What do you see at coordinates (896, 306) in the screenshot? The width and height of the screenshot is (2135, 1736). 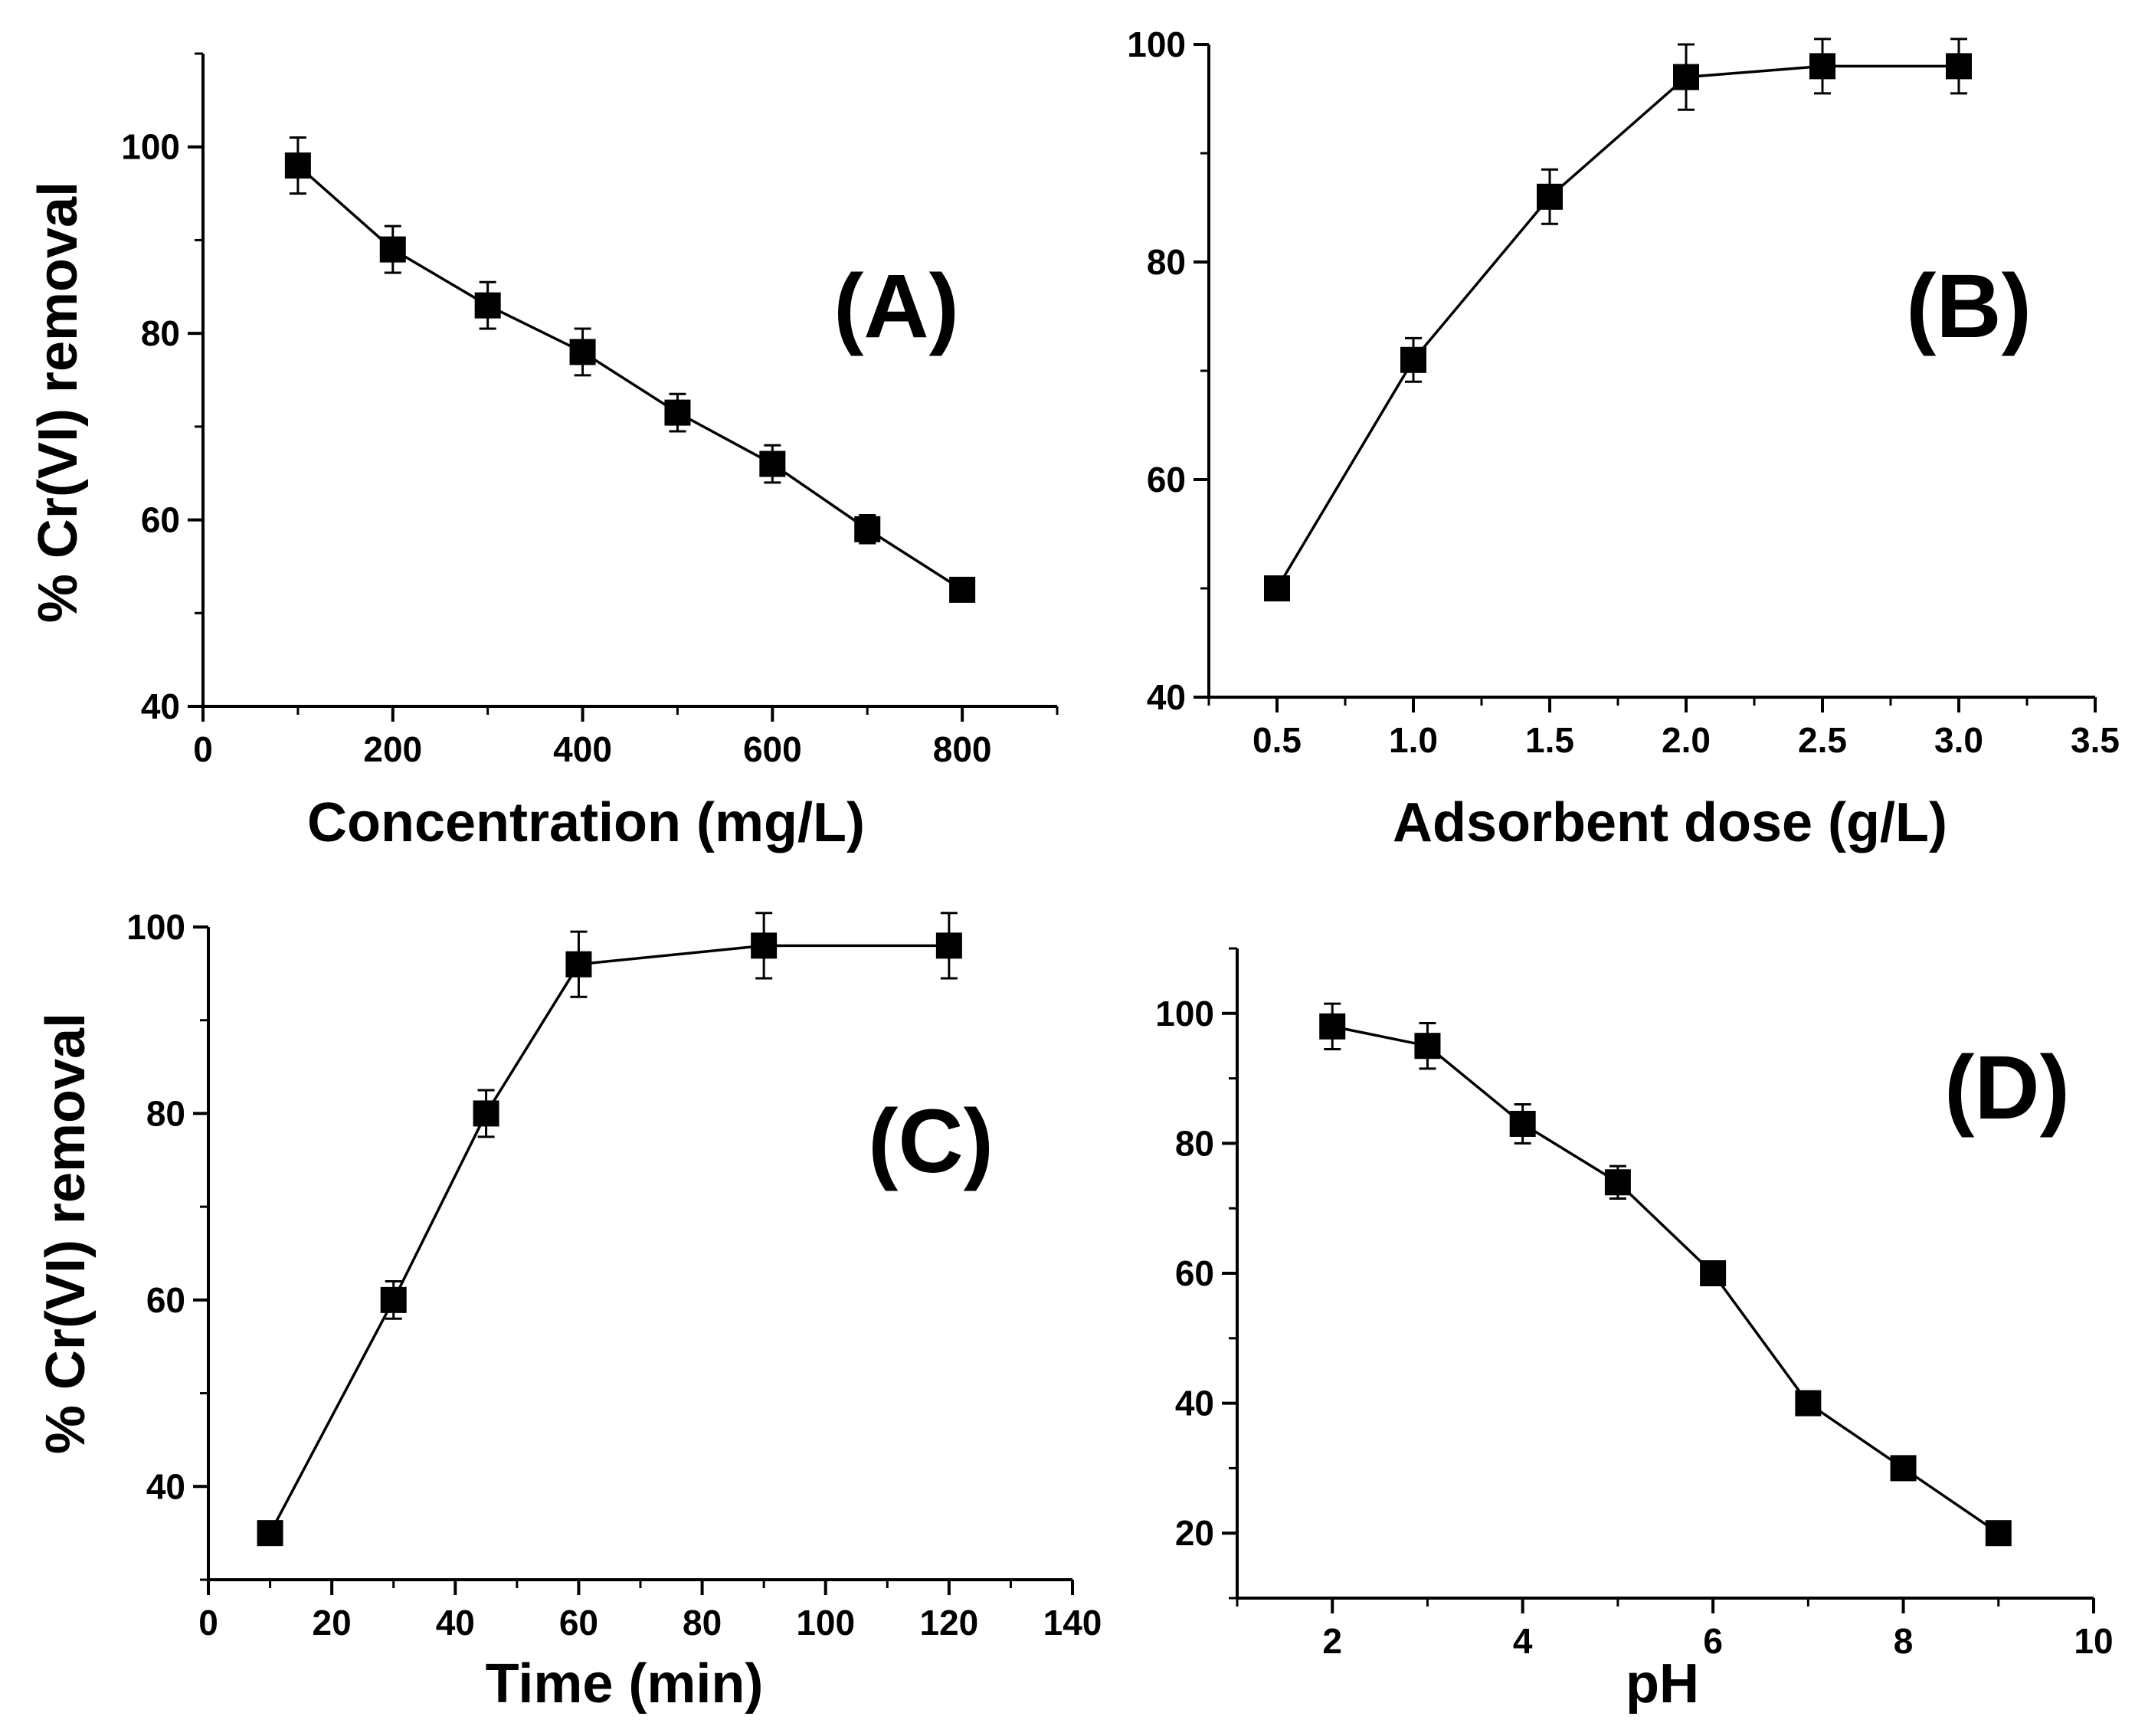 I see `panel-a-label: (A)` at bounding box center [896, 306].